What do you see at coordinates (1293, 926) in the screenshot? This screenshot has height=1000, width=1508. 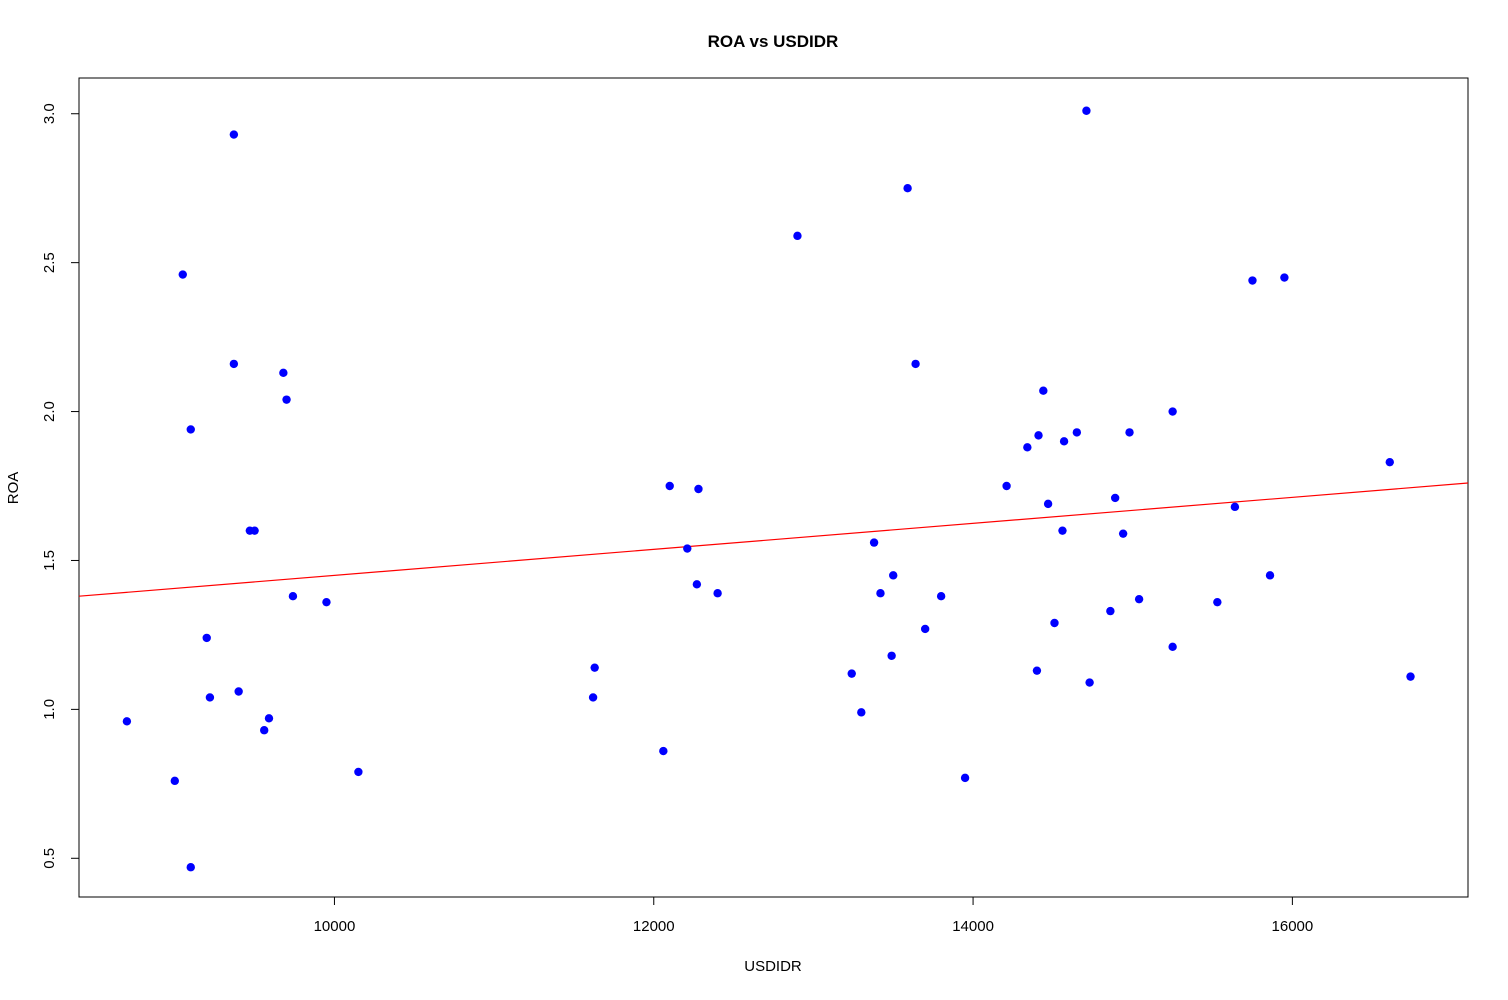 I see `x-tick-label: 16000` at bounding box center [1293, 926].